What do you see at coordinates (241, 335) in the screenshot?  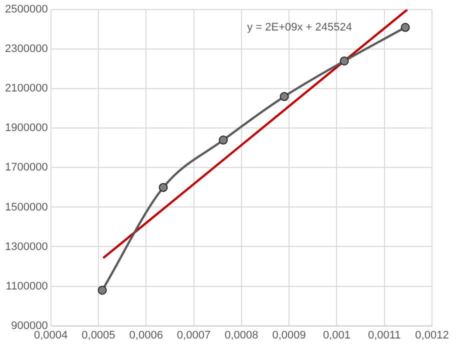 I see `x-tick-label: 0,0008` at bounding box center [241, 335].